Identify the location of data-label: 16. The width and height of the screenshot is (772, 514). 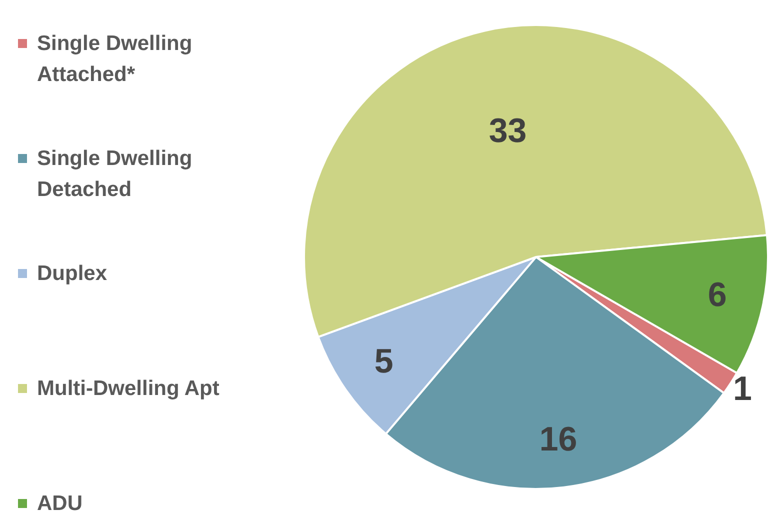
(558, 439).